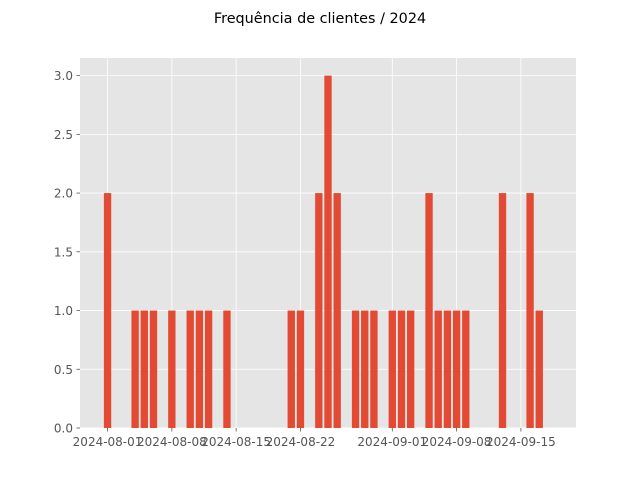 This screenshot has width=640, height=480. I want to click on x-tick-label: 2024-09-01, so click(392, 442).